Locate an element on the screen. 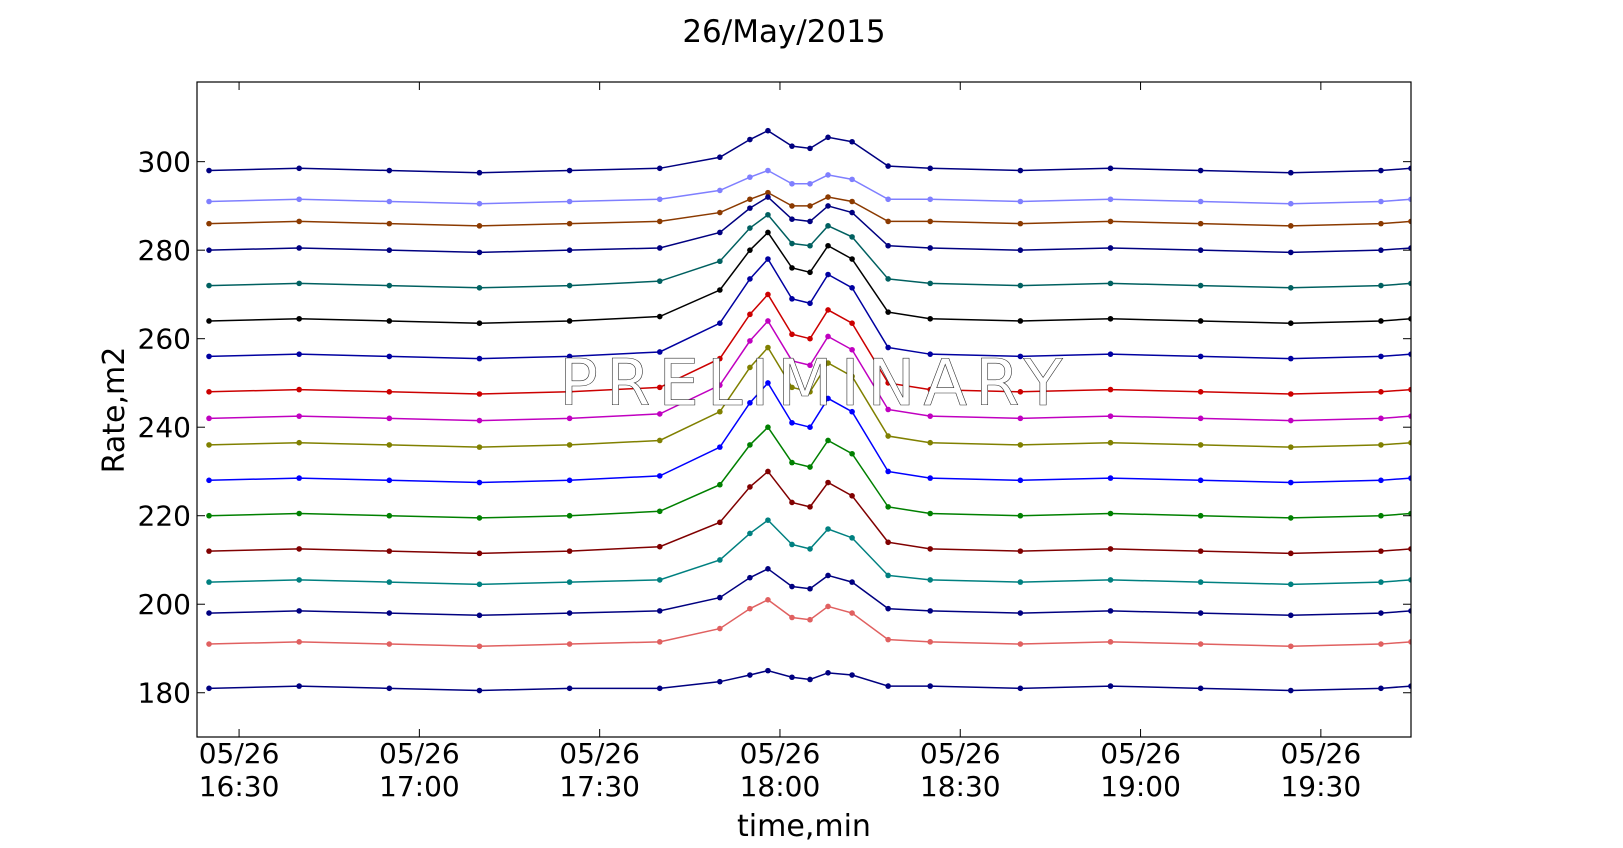 The image size is (1623, 848). x-tick-label: 05/26 18:30 is located at coordinates (960, 770).